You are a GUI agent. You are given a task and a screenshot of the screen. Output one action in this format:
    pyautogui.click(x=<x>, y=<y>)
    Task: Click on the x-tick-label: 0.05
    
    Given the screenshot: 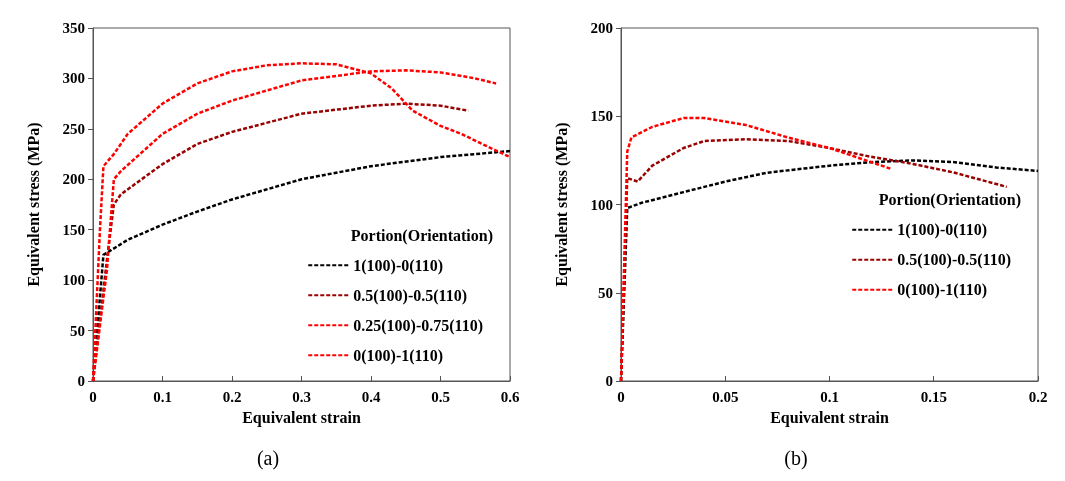 What is the action you would take?
    pyautogui.click(x=725, y=396)
    